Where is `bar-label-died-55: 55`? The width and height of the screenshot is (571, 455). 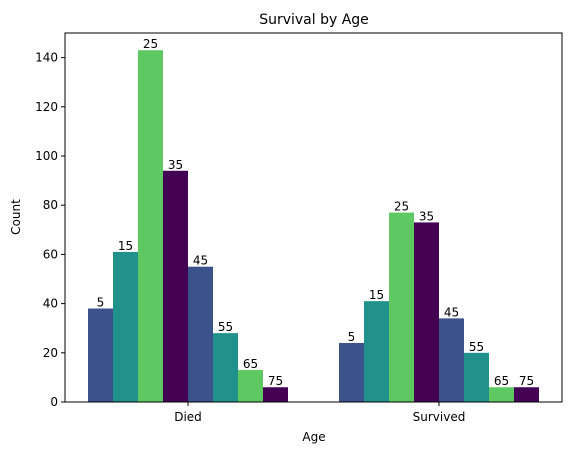
bar-label-died-55: 55 is located at coordinates (225, 327).